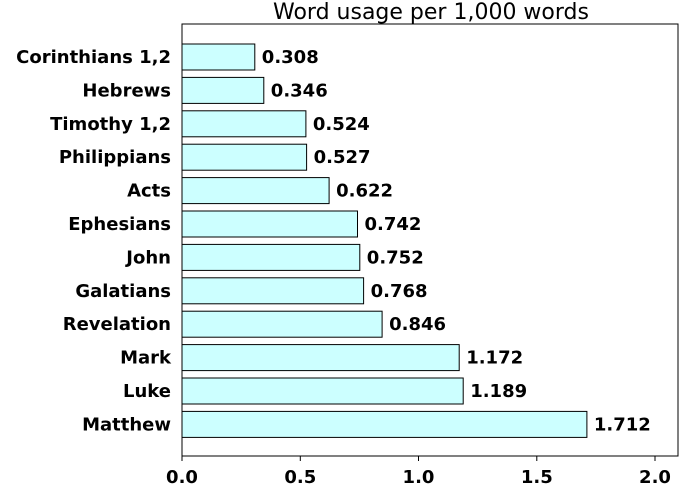  I want to click on x-tick-label: 0.0, so click(182, 476).